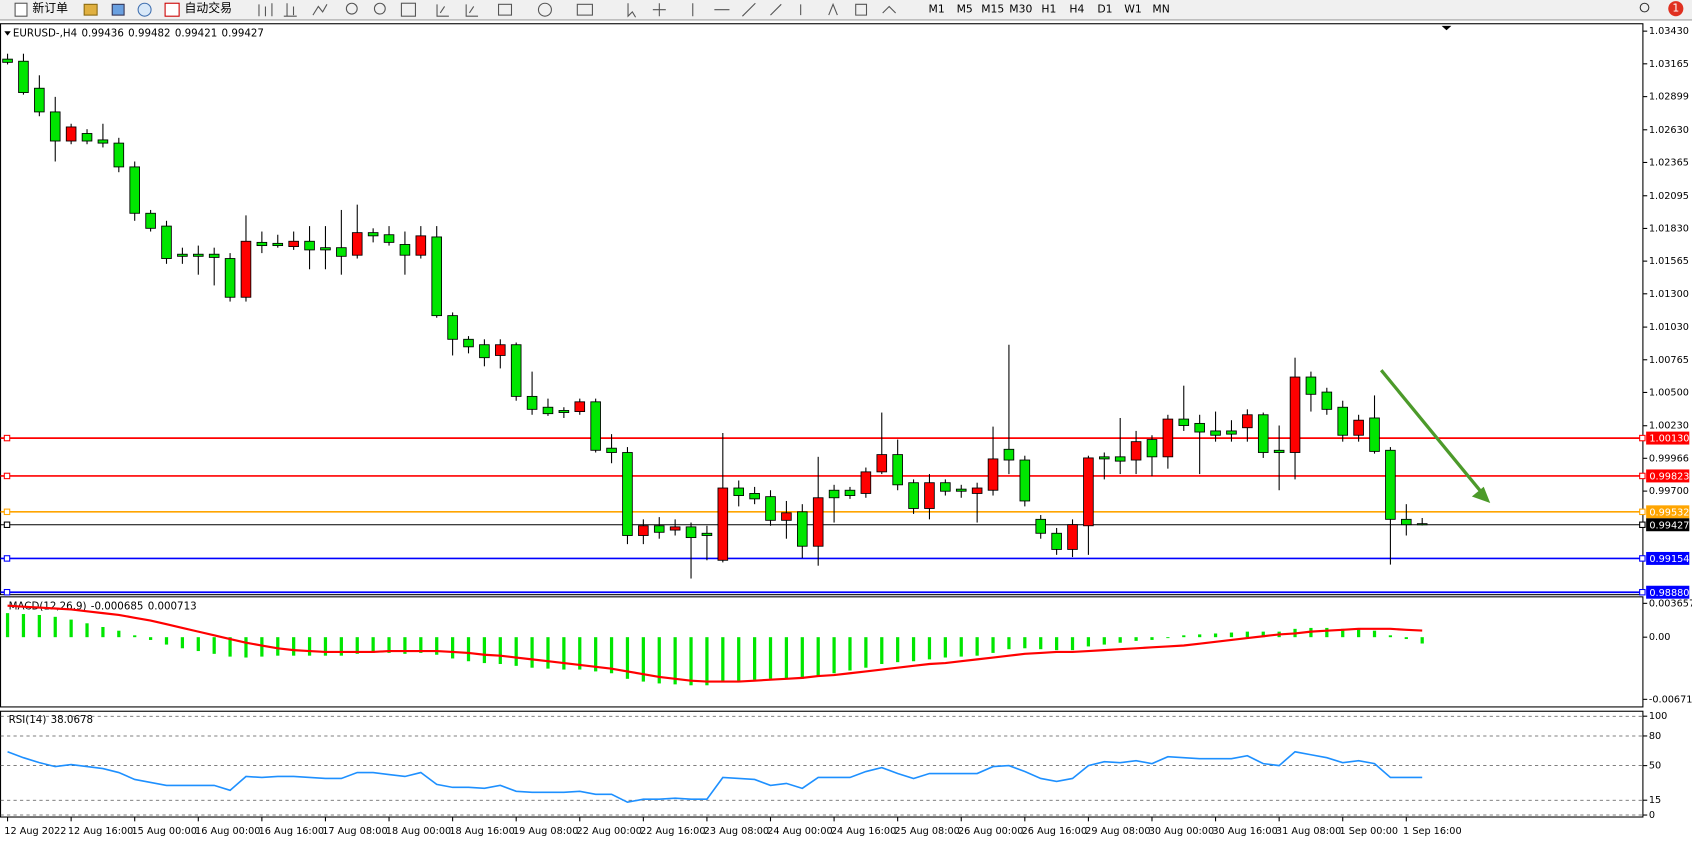 This screenshot has width=1692, height=844. I want to click on x-tick-label: 19 Aug 08:00, so click(545, 831).